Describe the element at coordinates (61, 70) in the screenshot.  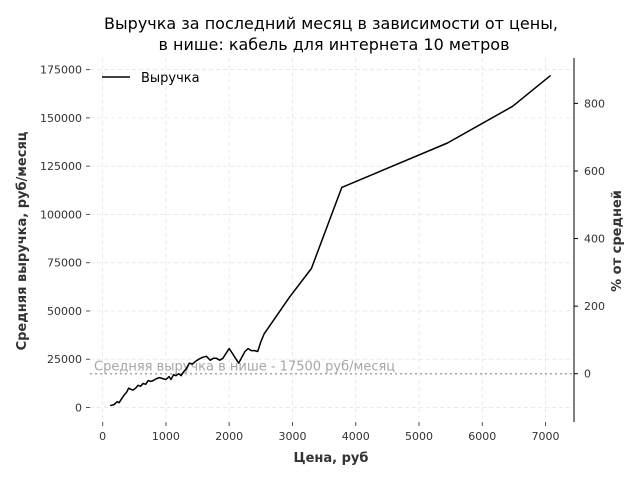
I see `y-tick-label: 175000` at that location.